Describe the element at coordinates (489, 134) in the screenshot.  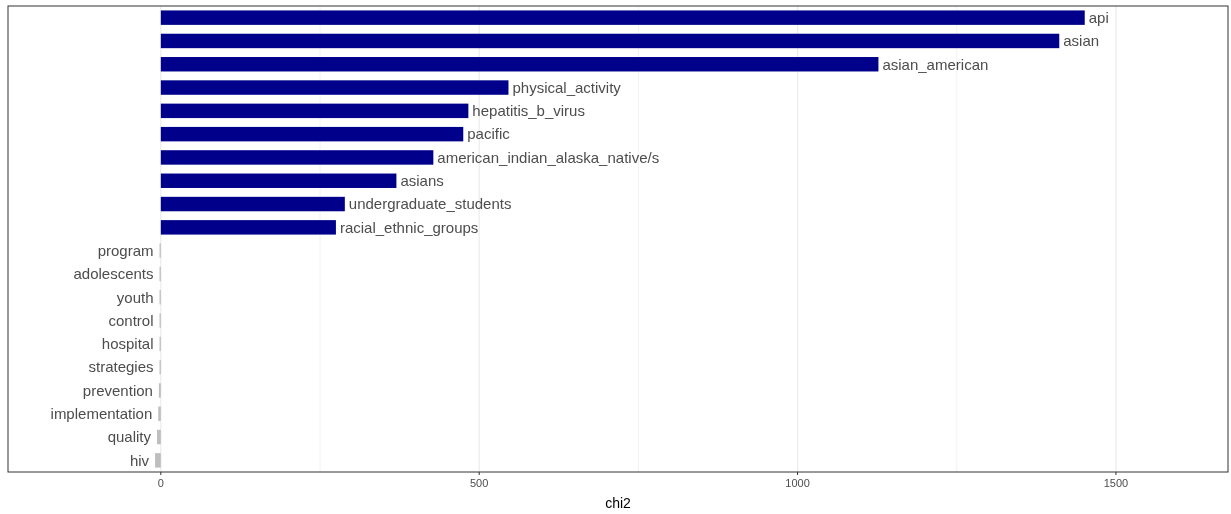
I see `y-tick-label: pacific` at that location.